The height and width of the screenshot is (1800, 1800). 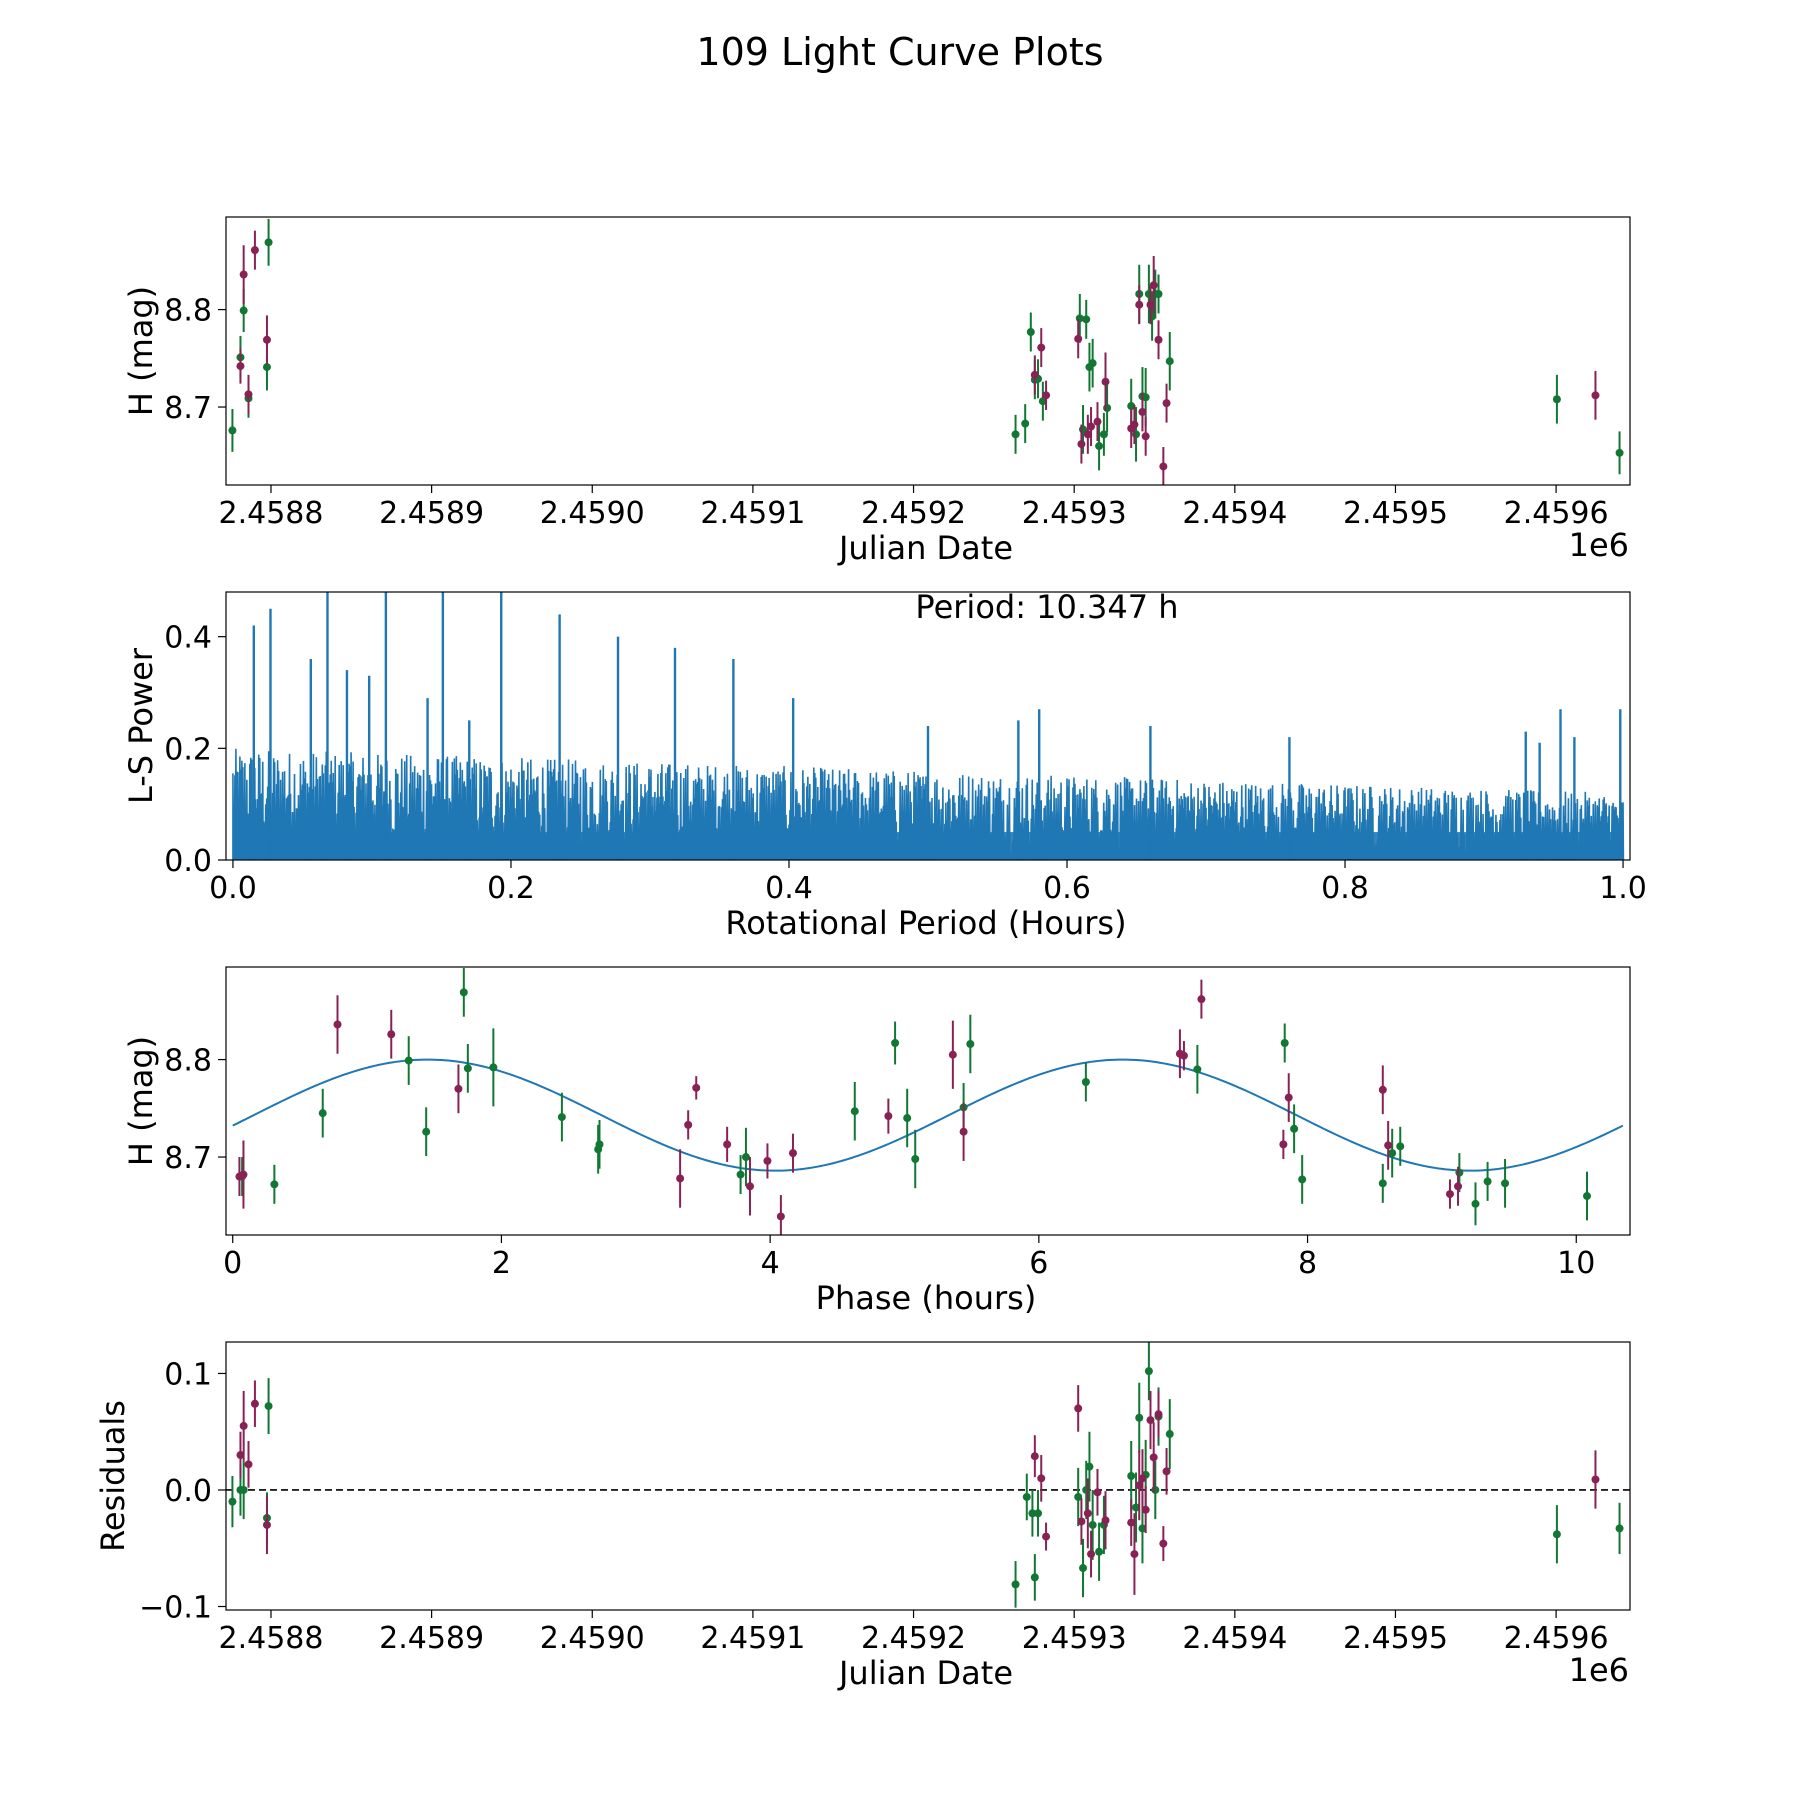 What do you see at coordinates (928, 1115) in the screenshot?
I see `model-curve` at bounding box center [928, 1115].